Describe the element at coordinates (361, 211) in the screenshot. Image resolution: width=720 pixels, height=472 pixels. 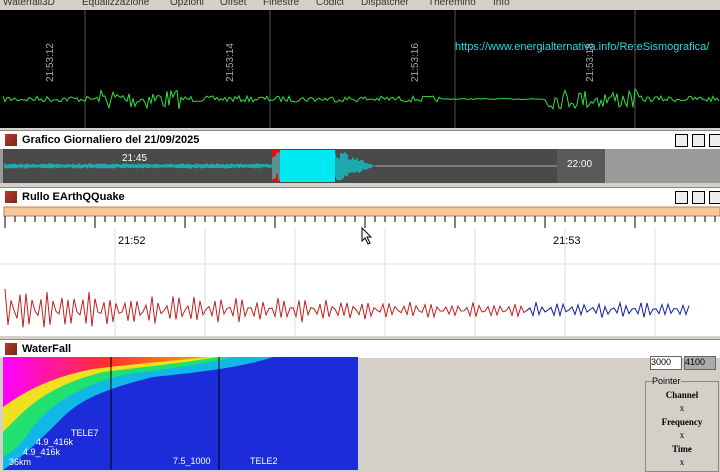
I see `progress-bar` at that location.